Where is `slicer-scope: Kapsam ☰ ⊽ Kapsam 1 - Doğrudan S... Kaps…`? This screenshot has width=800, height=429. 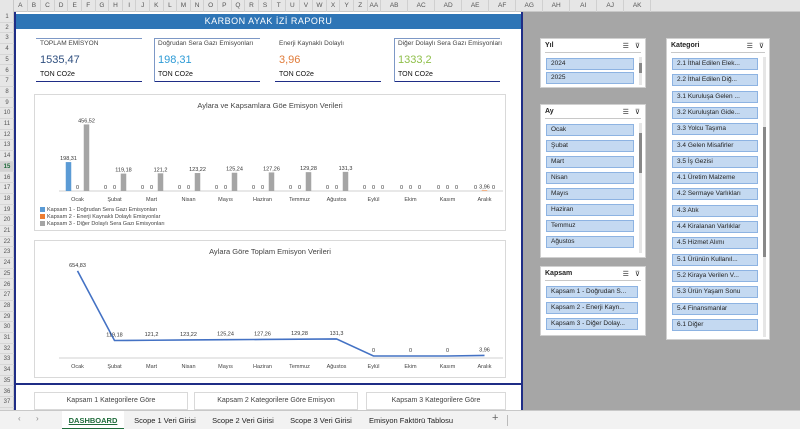 slicer-scope: Kapsam ☰ ⊽ Kapsam 1 - Doğrudan S... Kaps… is located at coordinates (593, 301).